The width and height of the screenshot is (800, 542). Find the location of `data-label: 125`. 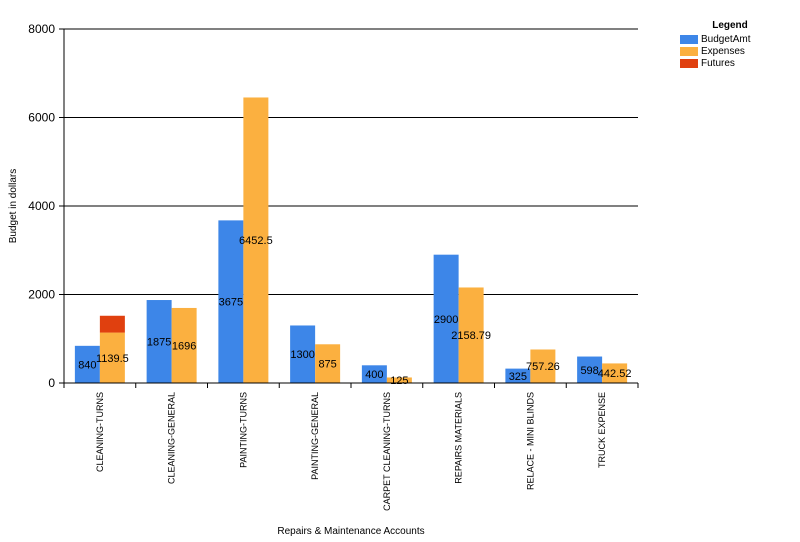

data-label: 125 is located at coordinates (399, 381).